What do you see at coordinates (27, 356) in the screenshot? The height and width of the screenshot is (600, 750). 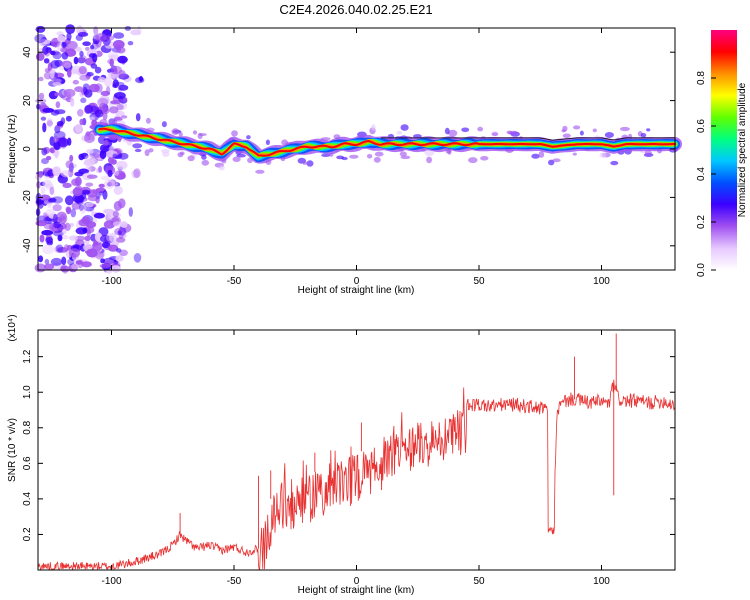 I see `y-tick-label: 1.2` at bounding box center [27, 356].